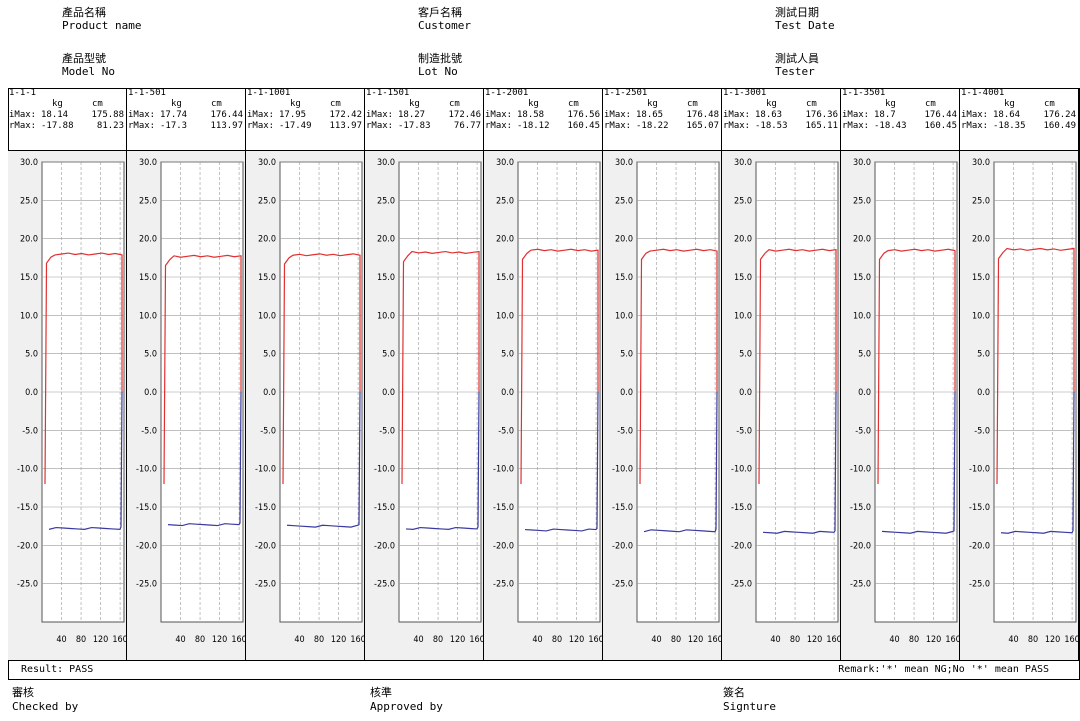 This screenshot has width=1080, height=721. What do you see at coordinates (769, 115) in the screenshot?
I see `imax-kg: 18.63` at bounding box center [769, 115].